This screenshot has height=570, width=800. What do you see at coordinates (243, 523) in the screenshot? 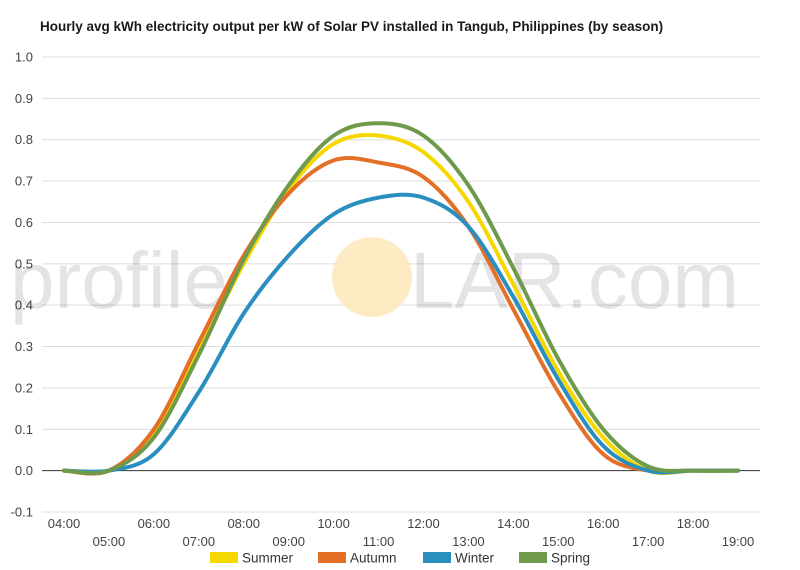
I see `x-tick-label: 08:00` at bounding box center [243, 523].